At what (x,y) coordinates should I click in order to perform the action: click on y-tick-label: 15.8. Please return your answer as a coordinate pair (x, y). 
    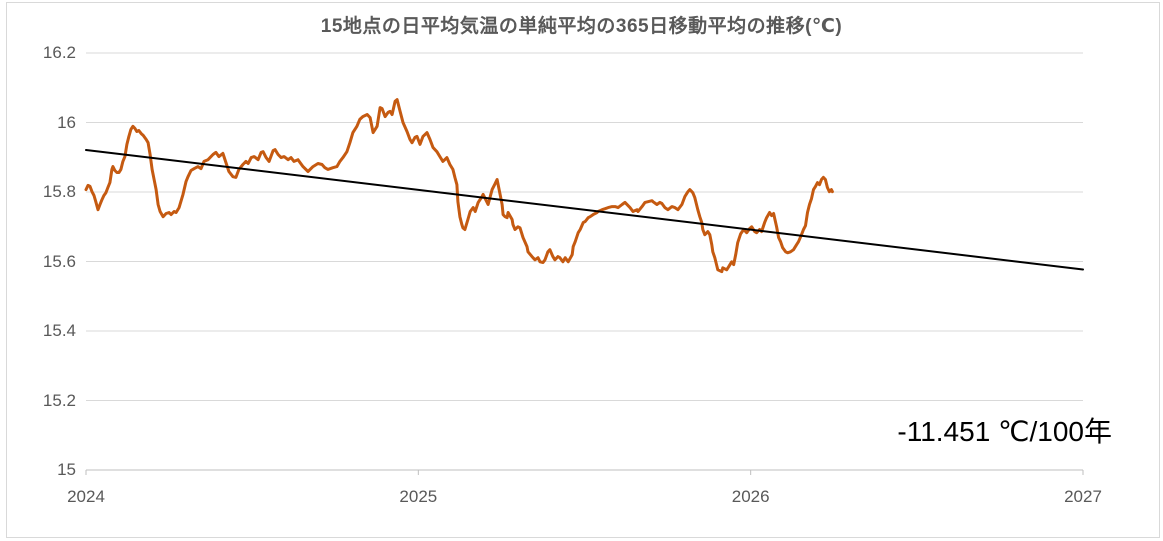
    Looking at the image, I should click on (59, 191).